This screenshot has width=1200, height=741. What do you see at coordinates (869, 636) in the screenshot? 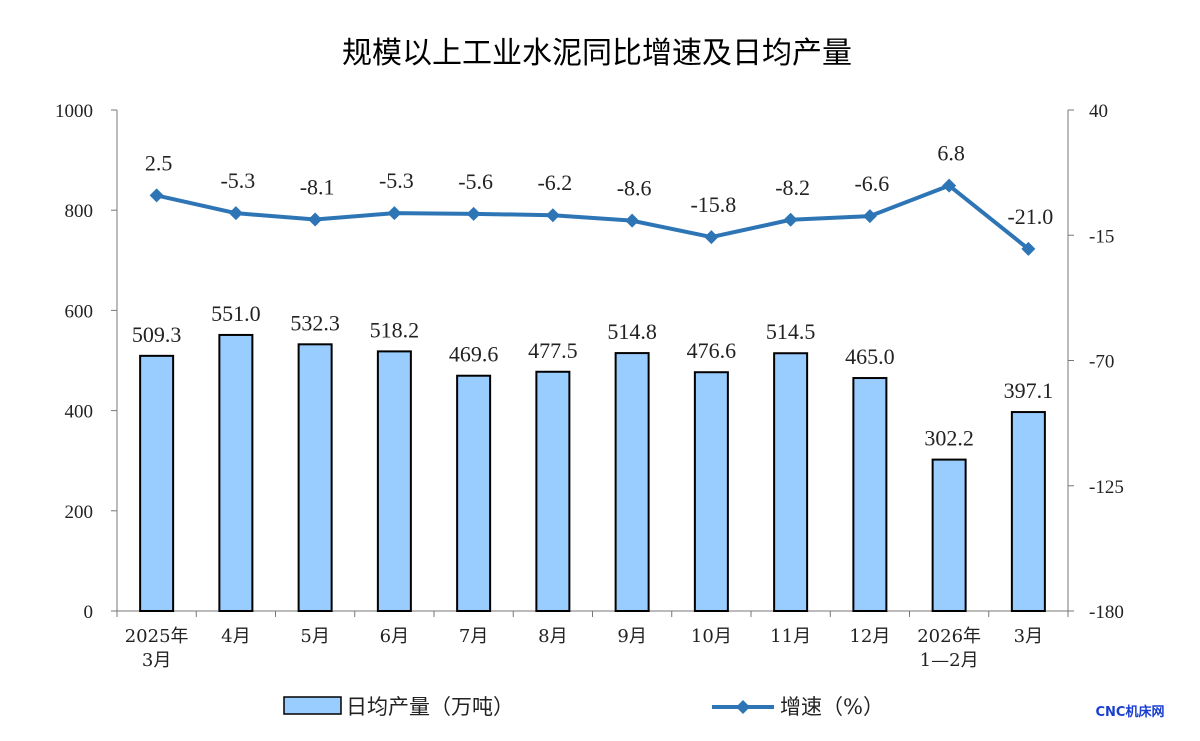
I see `x-category-label: 12月` at bounding box center [869, 636].